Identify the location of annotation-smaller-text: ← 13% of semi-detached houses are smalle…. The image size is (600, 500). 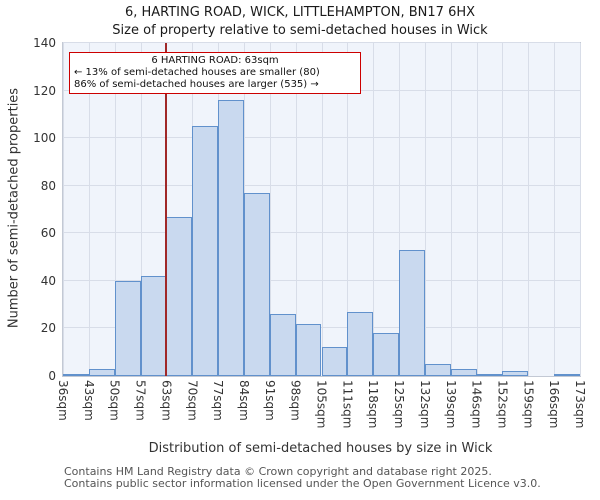
(197, 72).